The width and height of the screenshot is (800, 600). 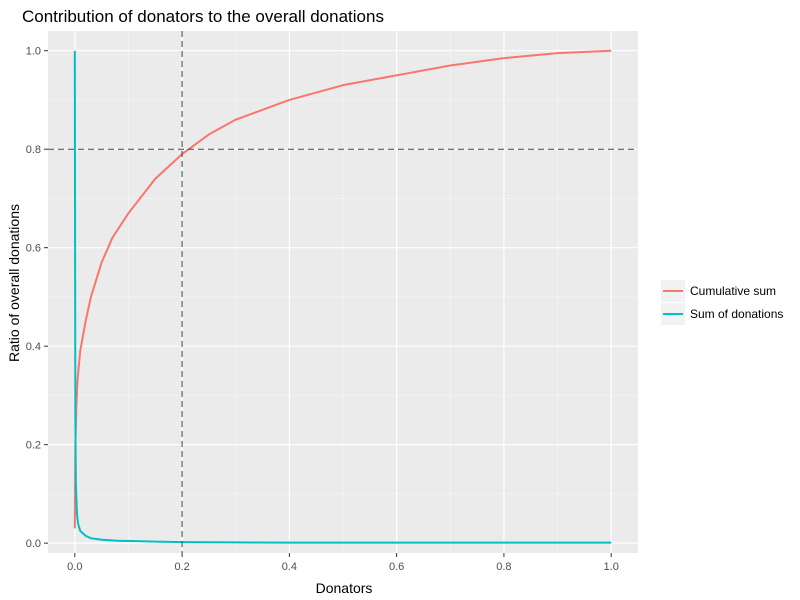 I want to click on y-tick-label: 0.0, so click(x=33, y=544).